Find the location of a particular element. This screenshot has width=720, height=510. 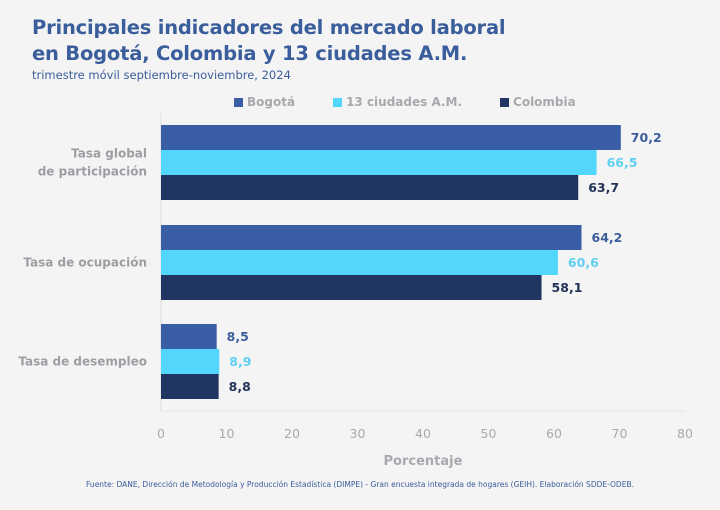

legend-item-13-ciudades: 13 ciudades A.M. is located at coordinates (397, 102).